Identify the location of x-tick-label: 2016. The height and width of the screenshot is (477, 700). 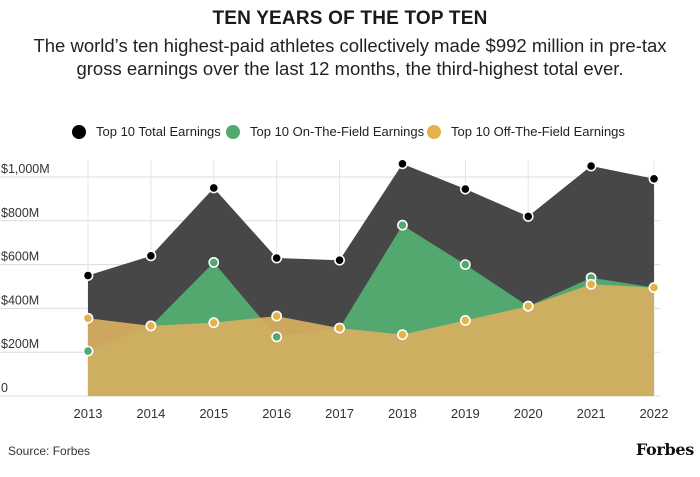
(276, 413).